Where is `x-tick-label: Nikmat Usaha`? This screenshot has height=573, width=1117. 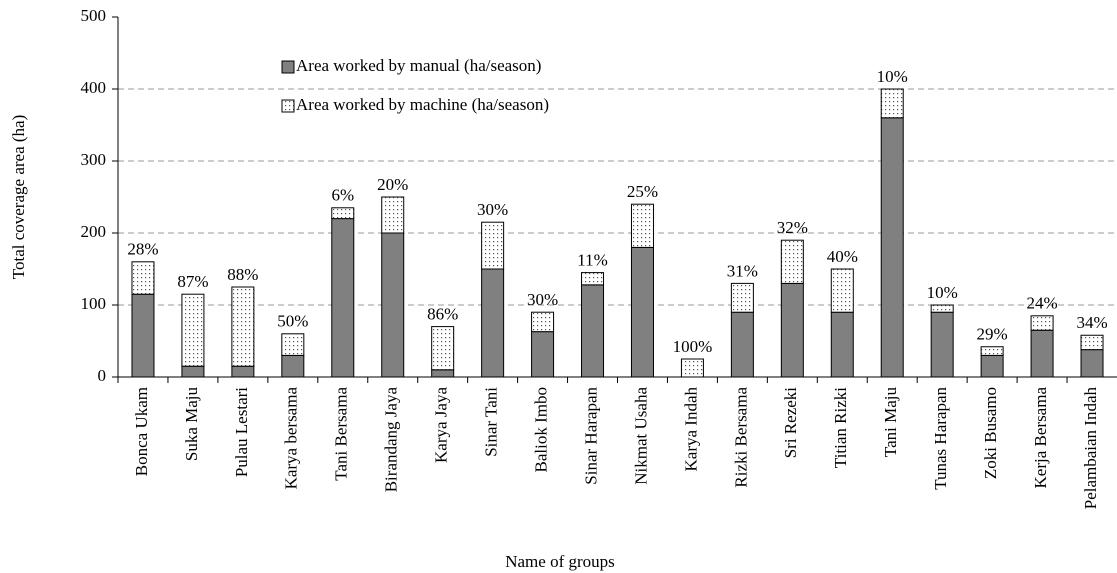 x-tick-label: Nikmat Usaha is located at coordinates (640, 436).